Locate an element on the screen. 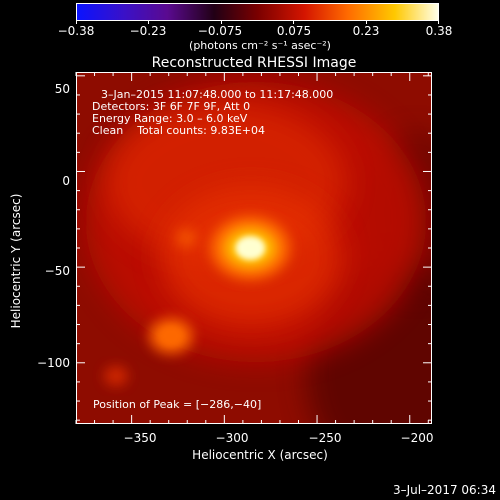 The height and width of the screenshot is (500, 500). info-line-time: 3–Jan–2015 11:07:48.000 to 11:17:48.000 is located at coordinates (217, 94).